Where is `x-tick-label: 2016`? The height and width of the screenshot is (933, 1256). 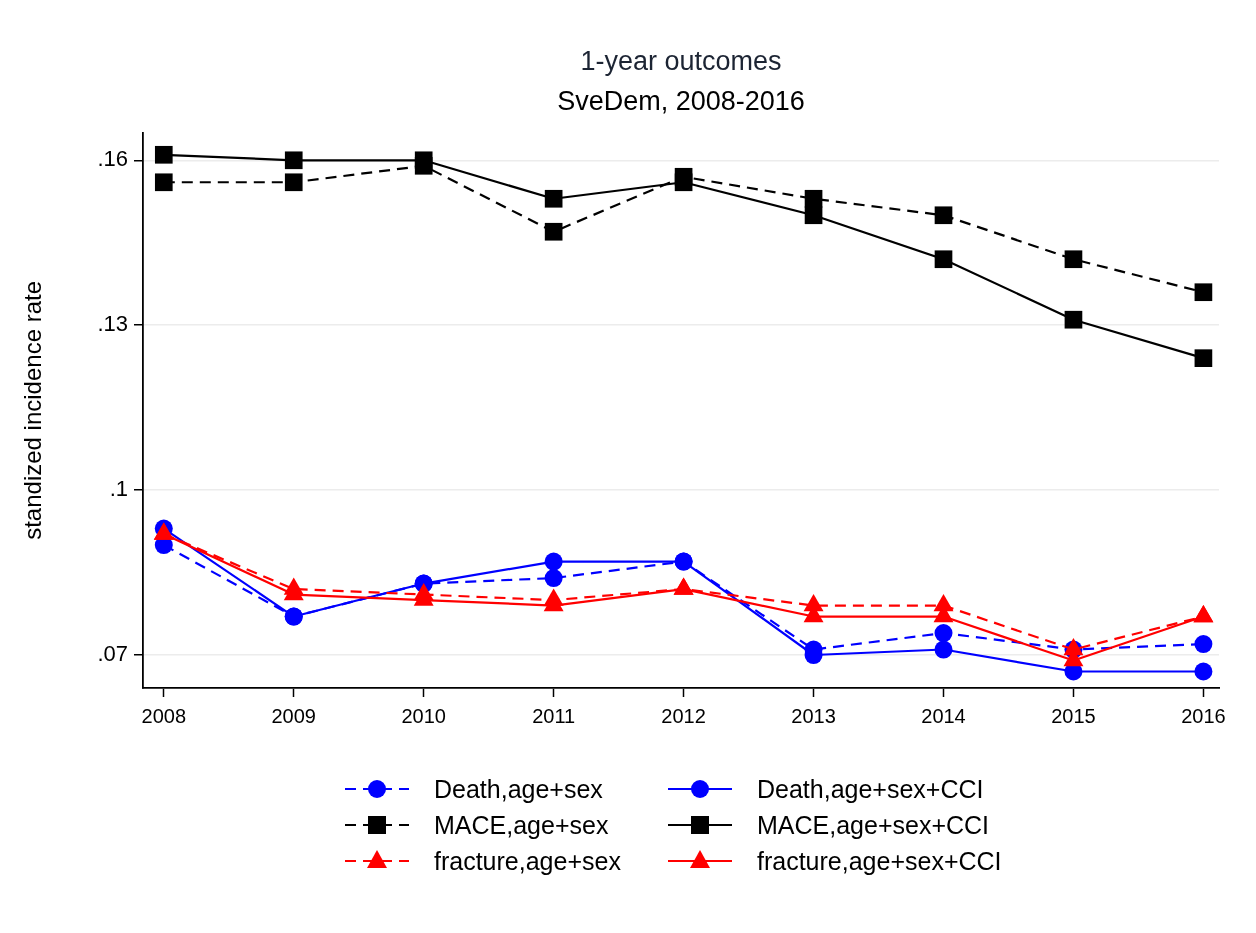
x-tick-label: 2016 is located at coordinates (1203, 715).